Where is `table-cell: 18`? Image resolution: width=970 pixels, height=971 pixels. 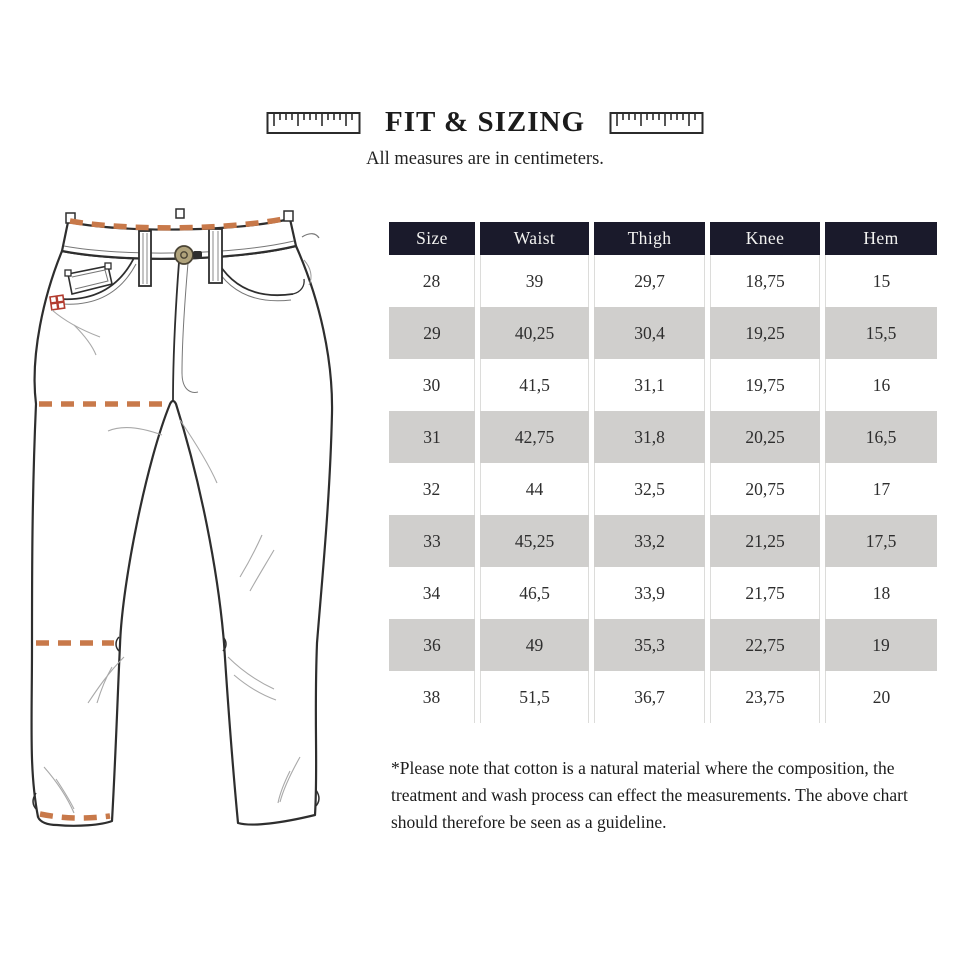 table-cell: 18 is located at coordinates (881, 593).